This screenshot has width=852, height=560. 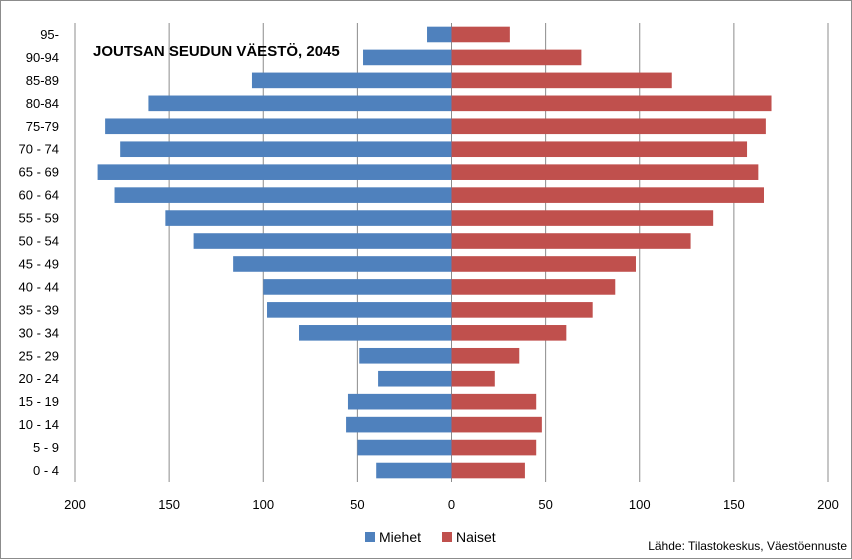 What do you see at coordinates (216, 51) in the screenshot?
I see `chart-title: JOUTSAN SEUDUN VÄESTÖ, 2045` at bounding box center [216, 51].